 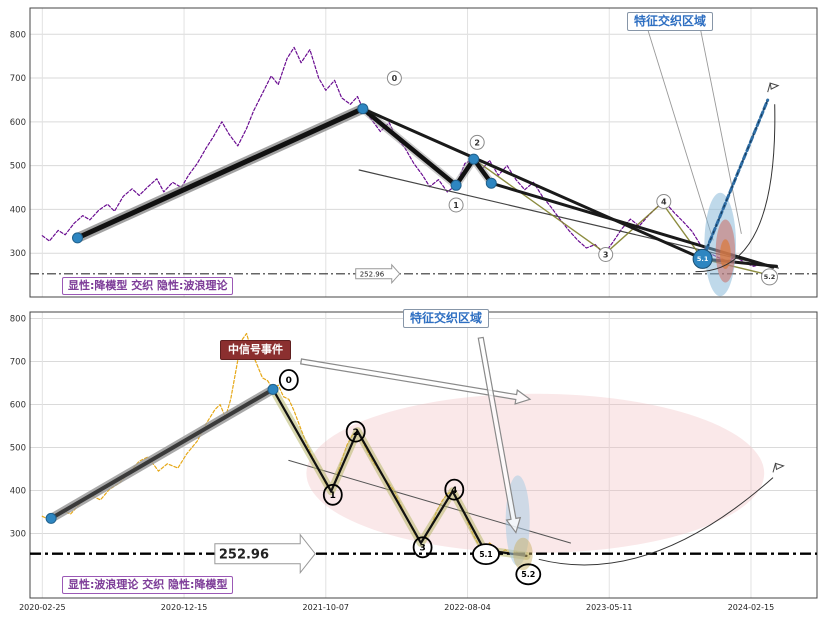 What do you see at coordinates (42, 607) in the screenshot?
I see `svg-text: 2020-02-25` at bounding box center [42, 607].